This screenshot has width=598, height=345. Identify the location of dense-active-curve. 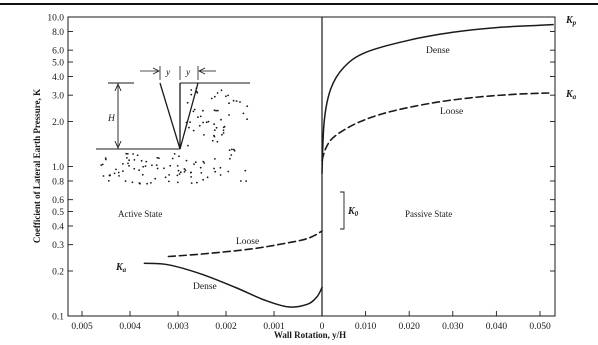
(233, 285).